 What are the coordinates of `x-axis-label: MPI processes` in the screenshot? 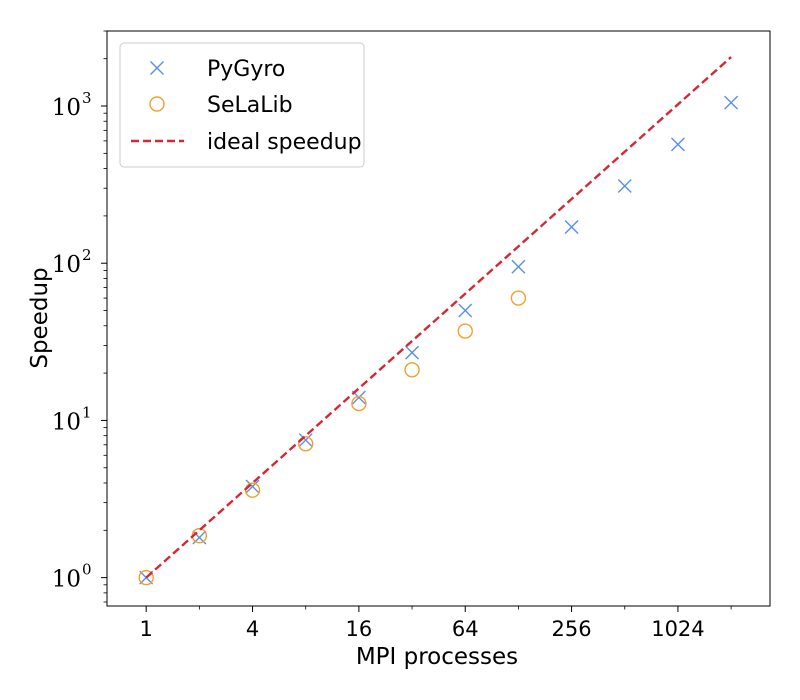 It's located at (437, 657).